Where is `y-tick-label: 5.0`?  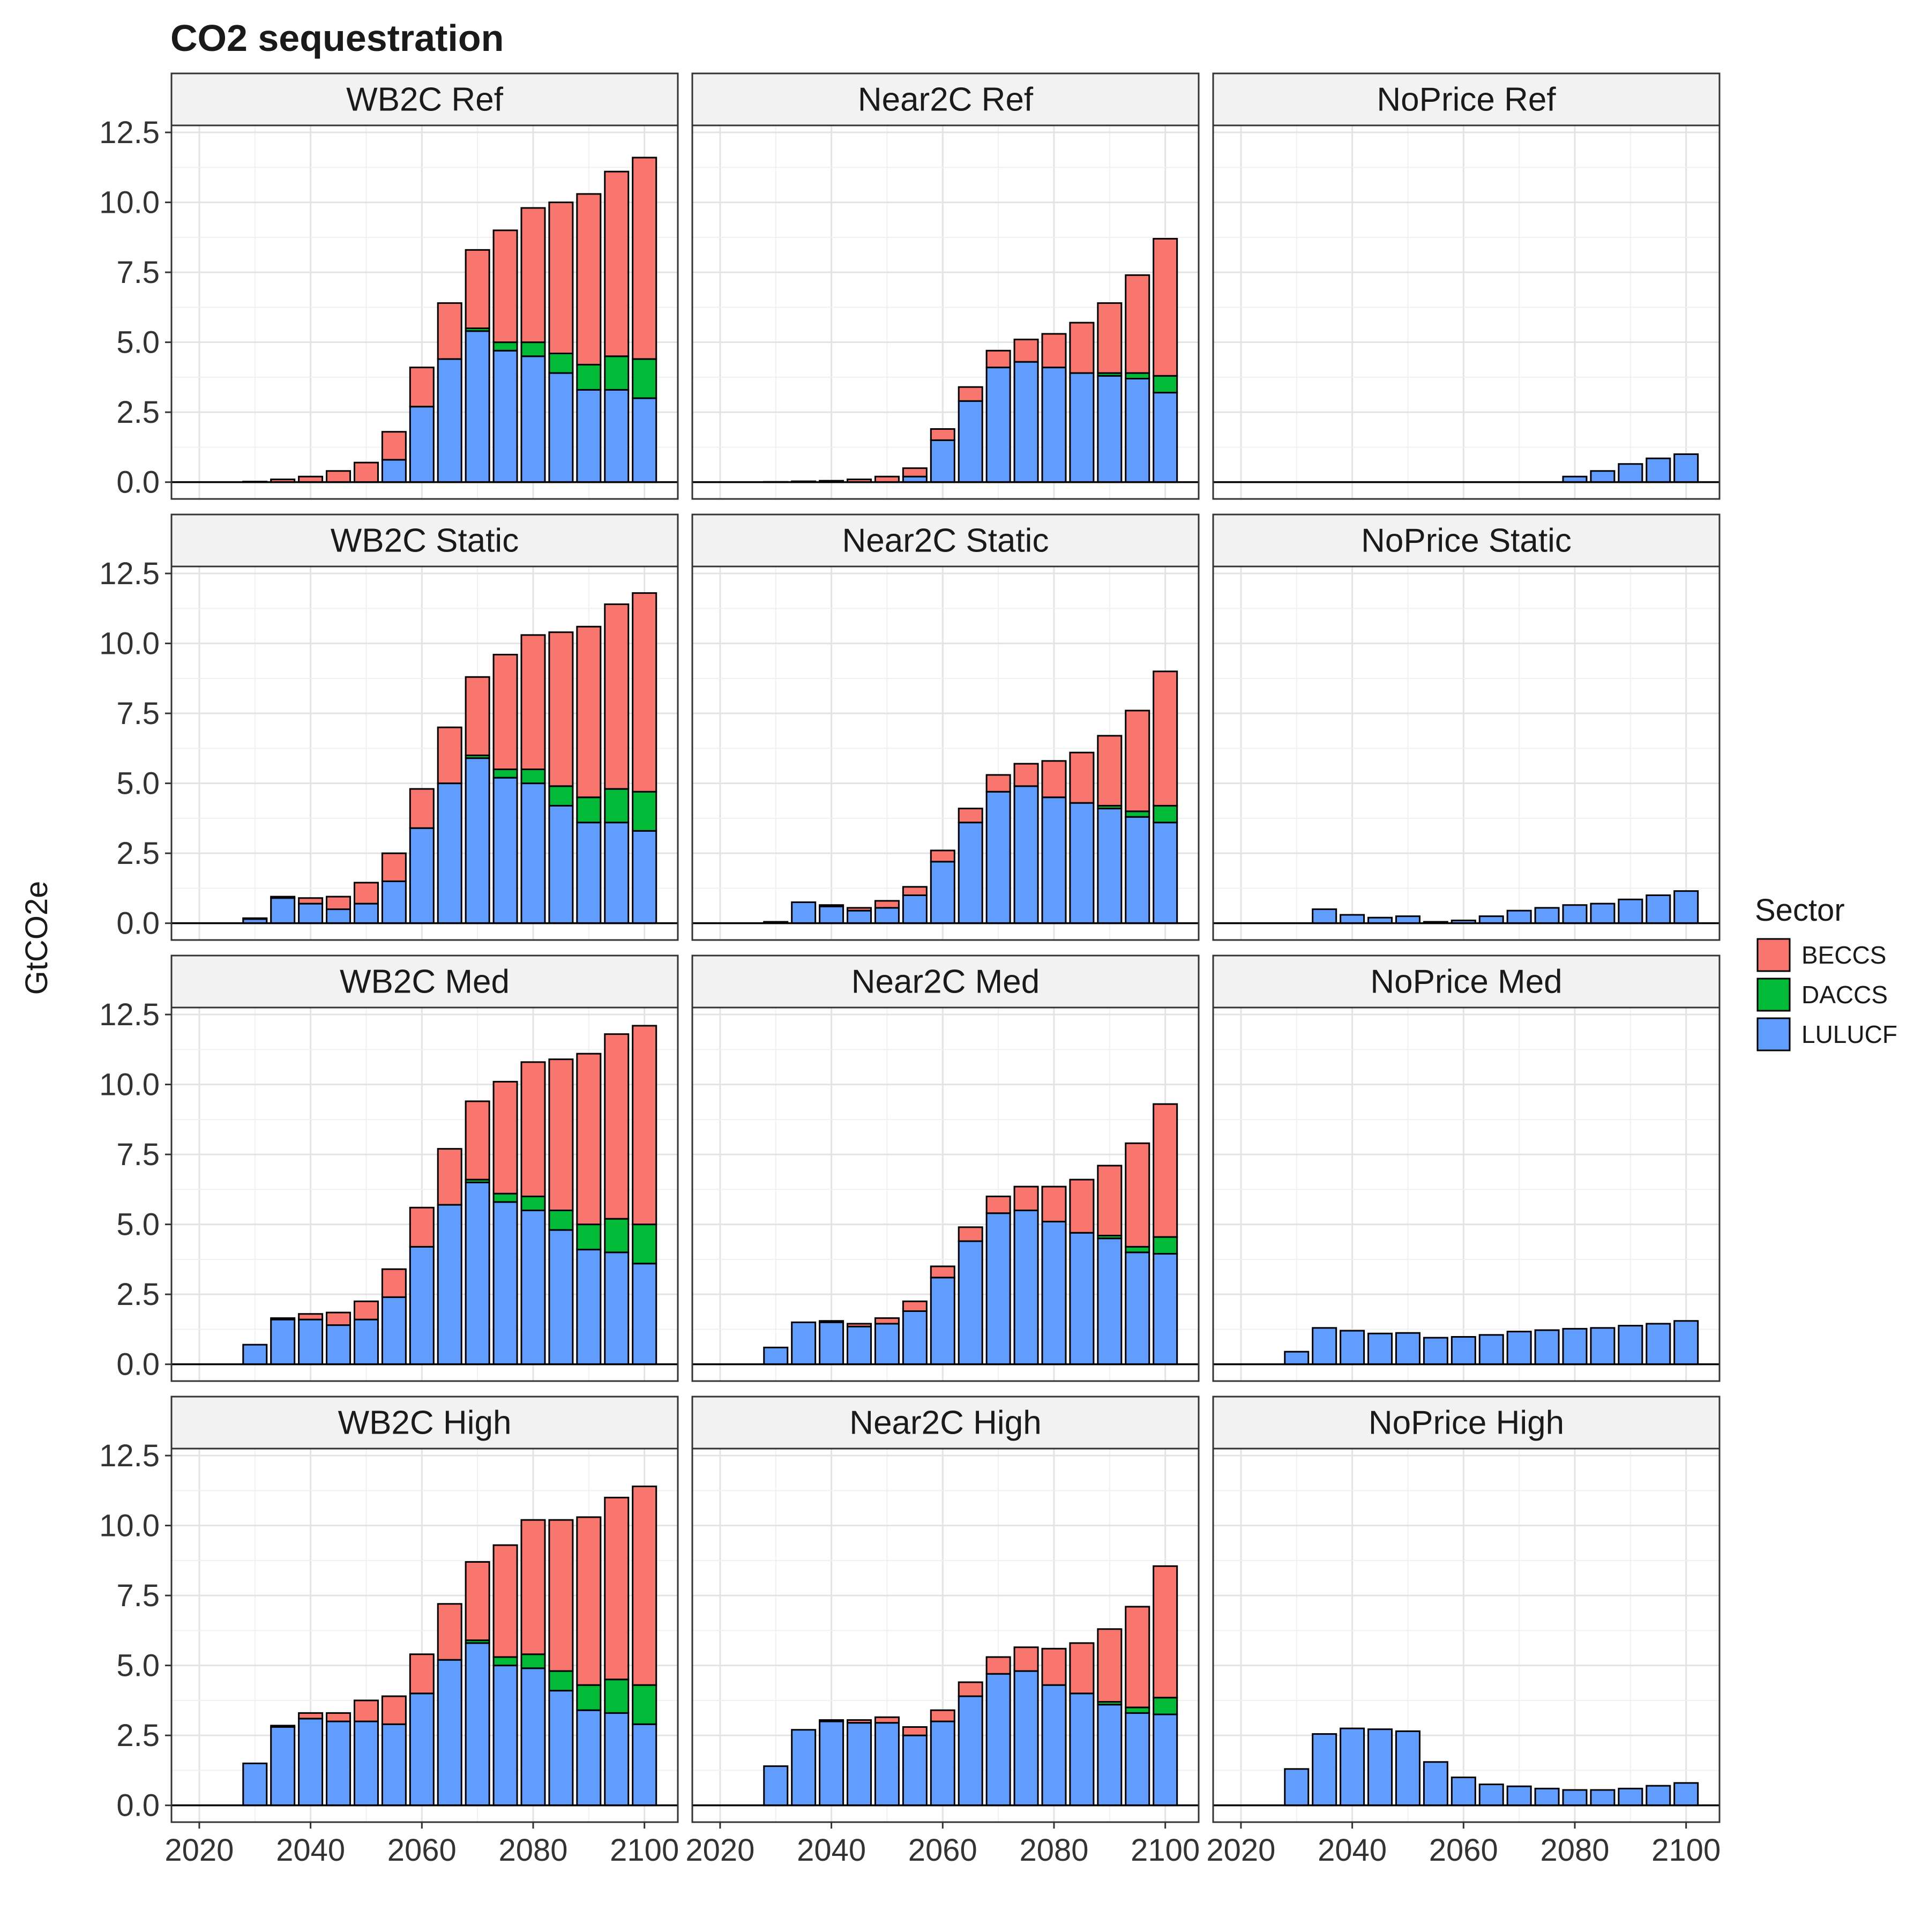
y-tick-label: 5.0 is located at coordinates (138, 783).